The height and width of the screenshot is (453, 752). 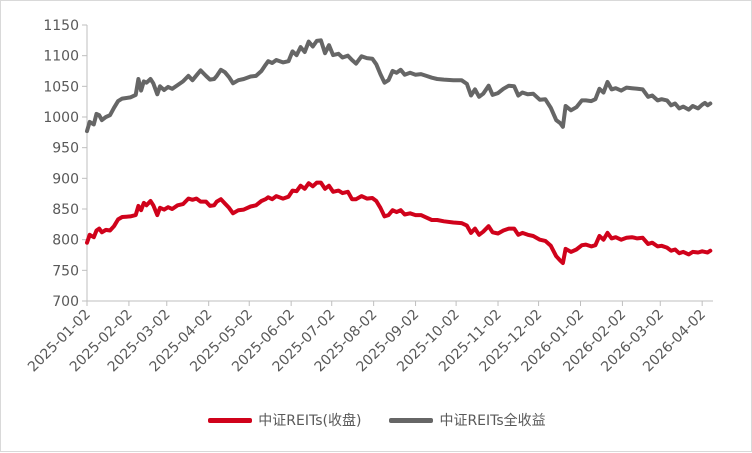 What do you see at coordinates (230, 420) in the screenshot?
I see `legend-swatch-close` at bounding box center [230, 420].